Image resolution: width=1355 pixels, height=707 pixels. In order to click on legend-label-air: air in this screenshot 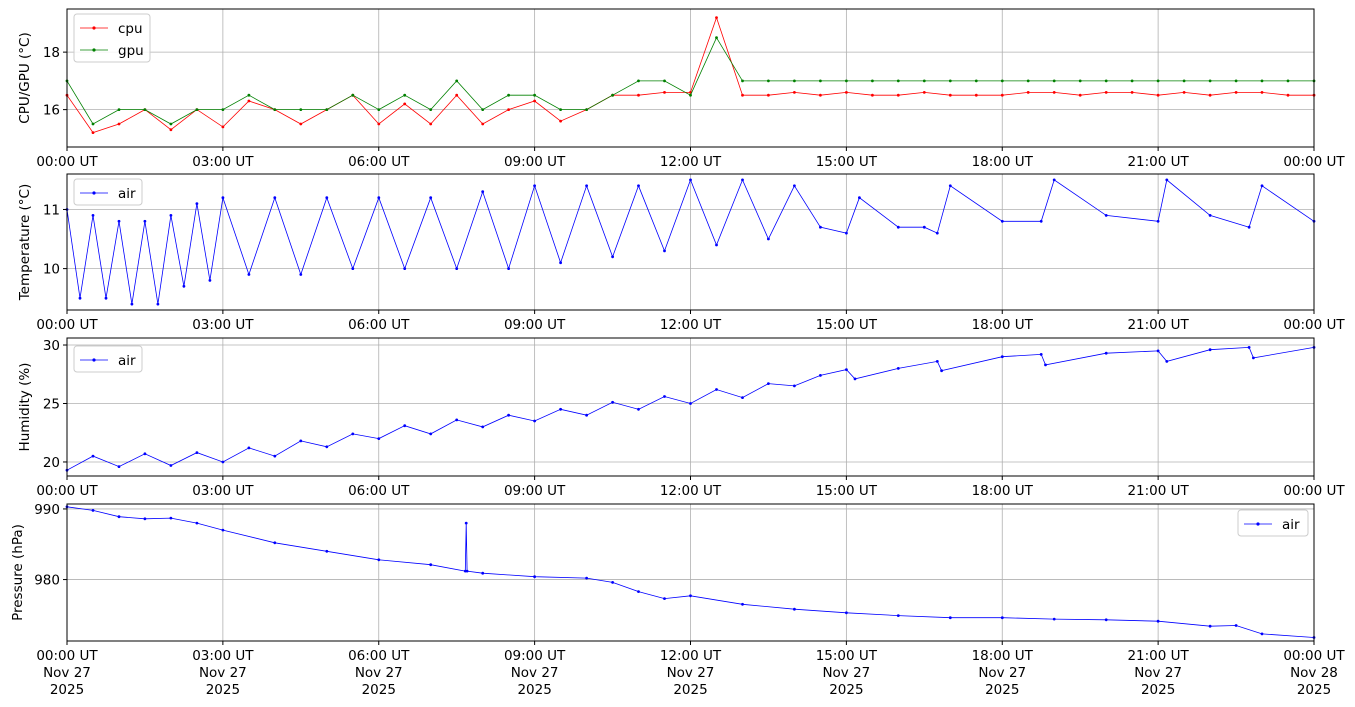, I will do `click(127, 361)`.